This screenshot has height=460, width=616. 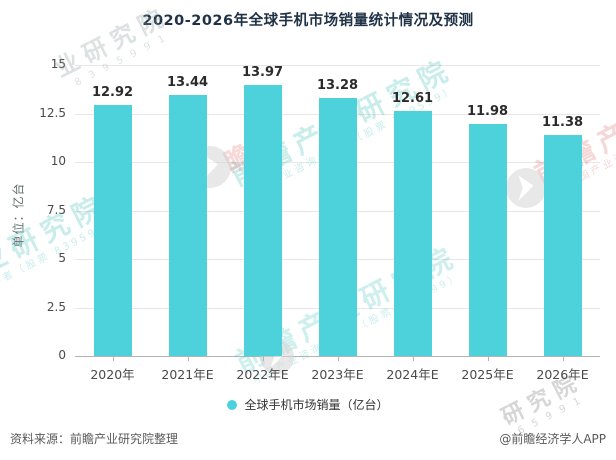 What do you see at coordinates (262, 374) in the screenshot?
I see `x-tick-label: 2022年E` at bounding box center [262, 374].